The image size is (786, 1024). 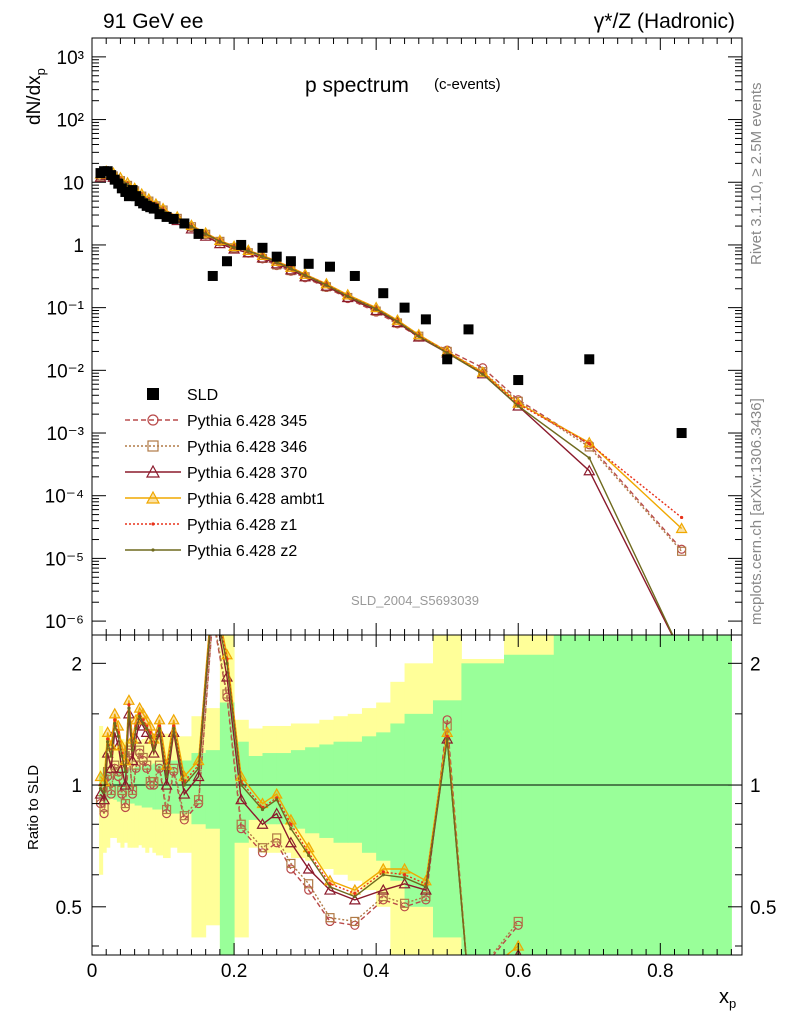 I want to click on ratio-y-tick-label: 0.5, so click(x=69, y=908).